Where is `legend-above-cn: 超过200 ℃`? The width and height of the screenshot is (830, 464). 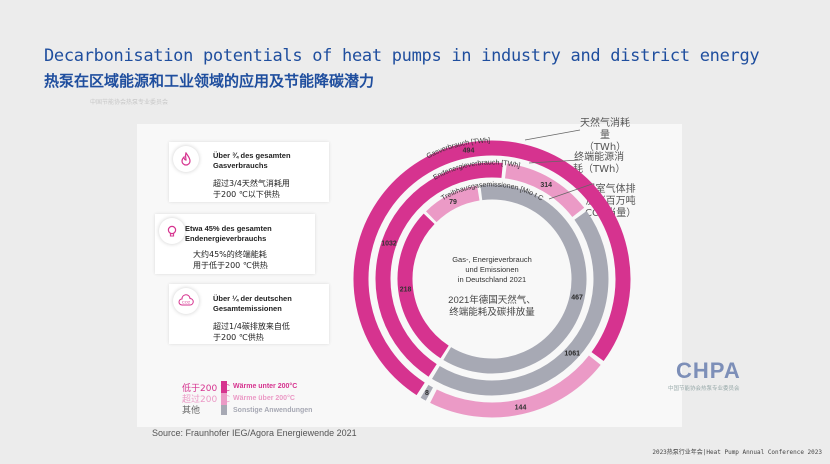 legend-above-cn: 超过200 ℃ is located at coordinates (206, 400).